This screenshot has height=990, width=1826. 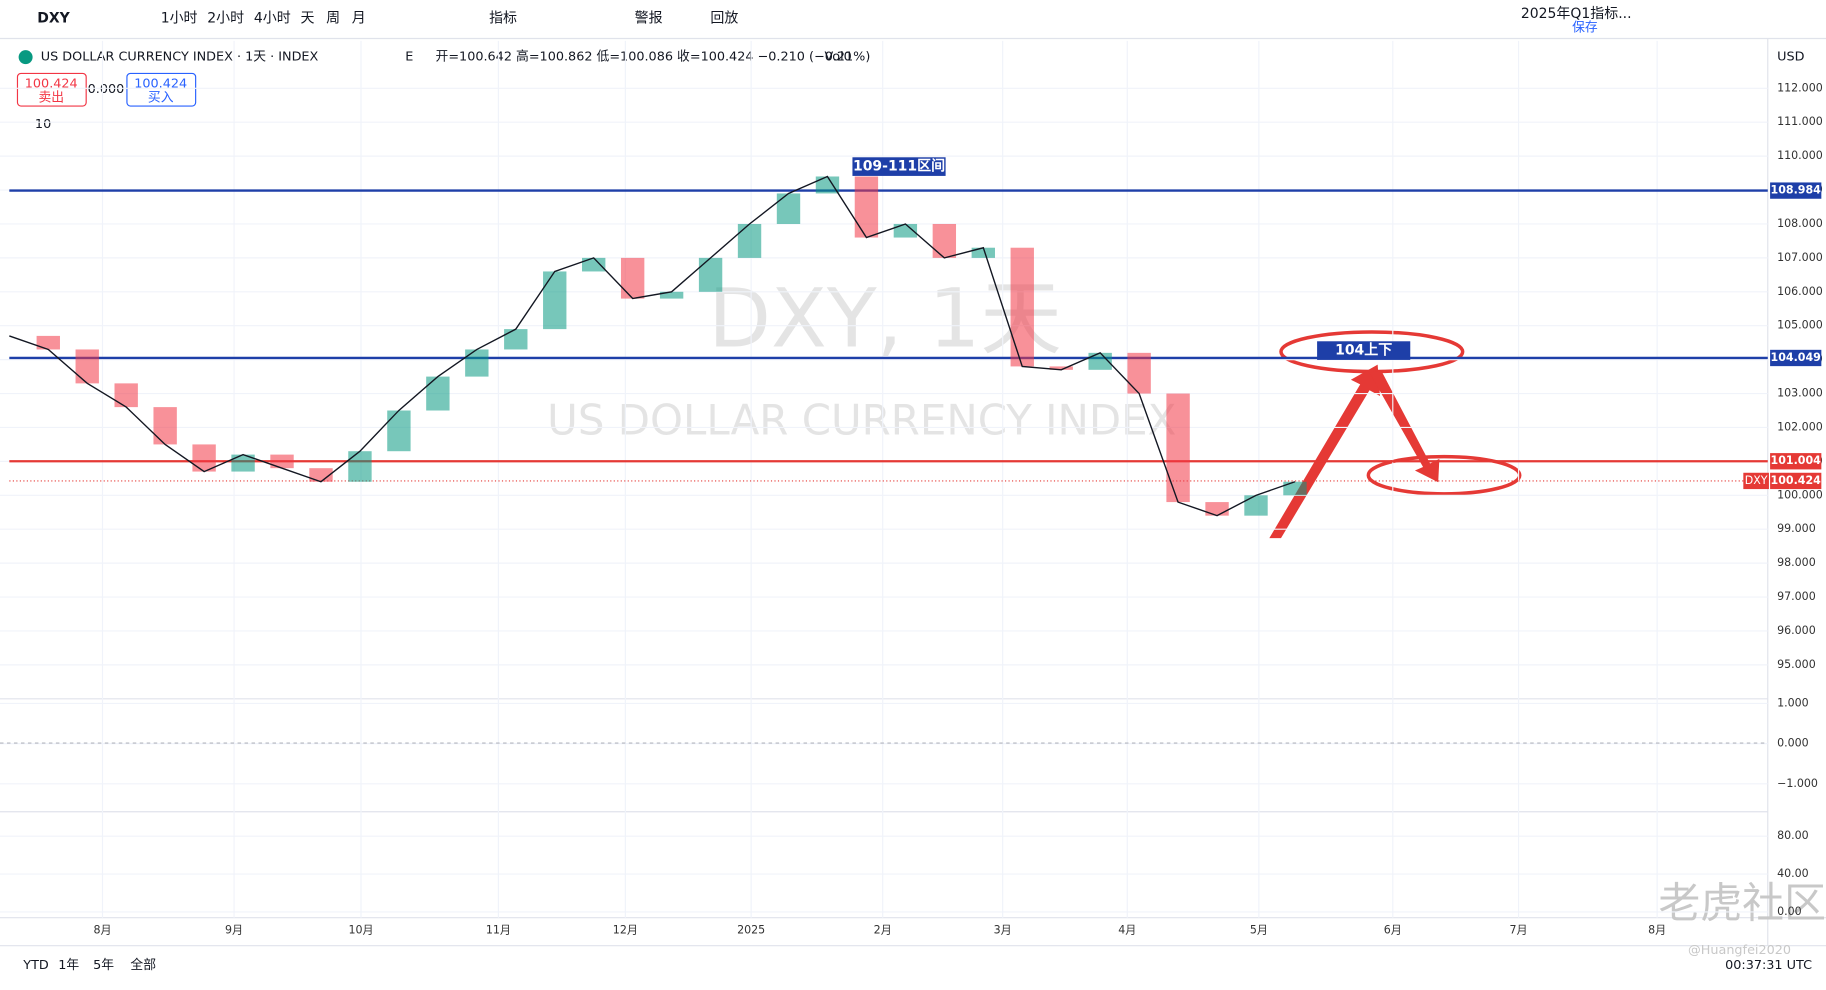 I want to click on x-tick-label: 2月, so click(x=883, y=930).